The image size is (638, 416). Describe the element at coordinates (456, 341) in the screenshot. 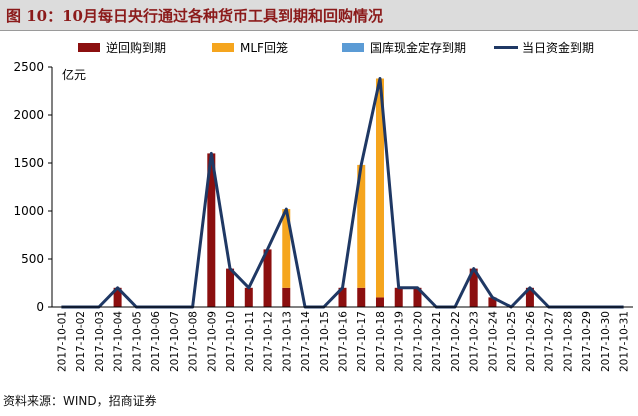

I see `x-tick-label: 2017-10-22` at that location.